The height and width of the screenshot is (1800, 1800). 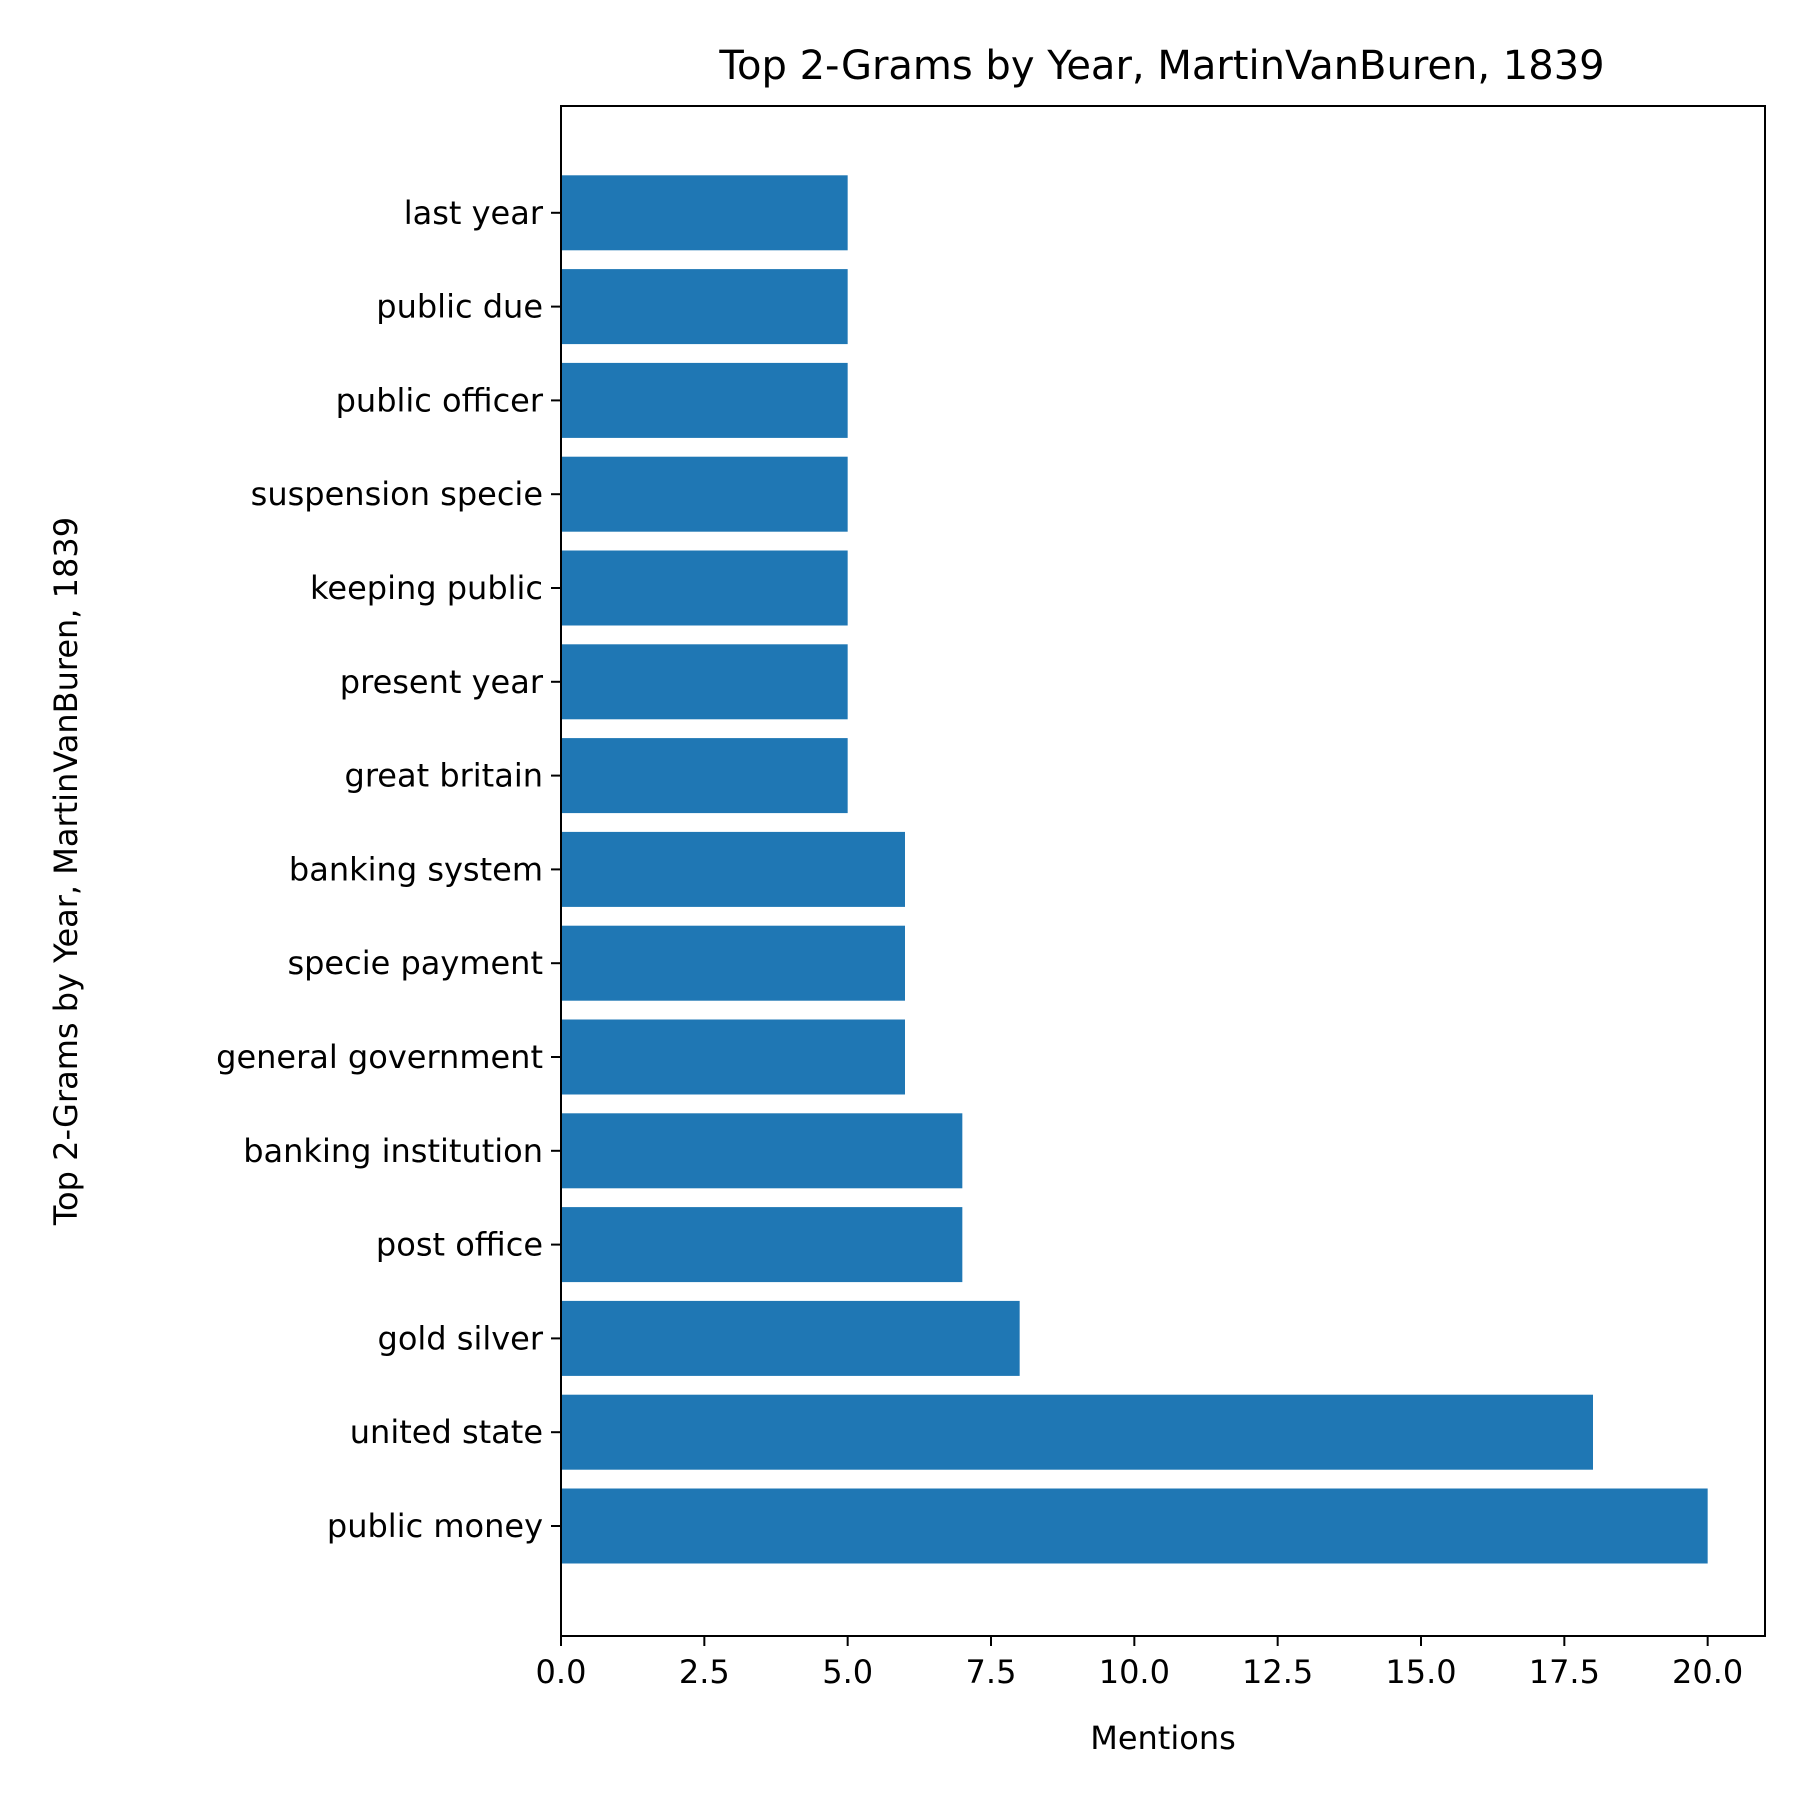 What do you see at coordinates (704, 588) in the screenshot?
I see `bar-keeping-public` at bounding box center [704, 588].